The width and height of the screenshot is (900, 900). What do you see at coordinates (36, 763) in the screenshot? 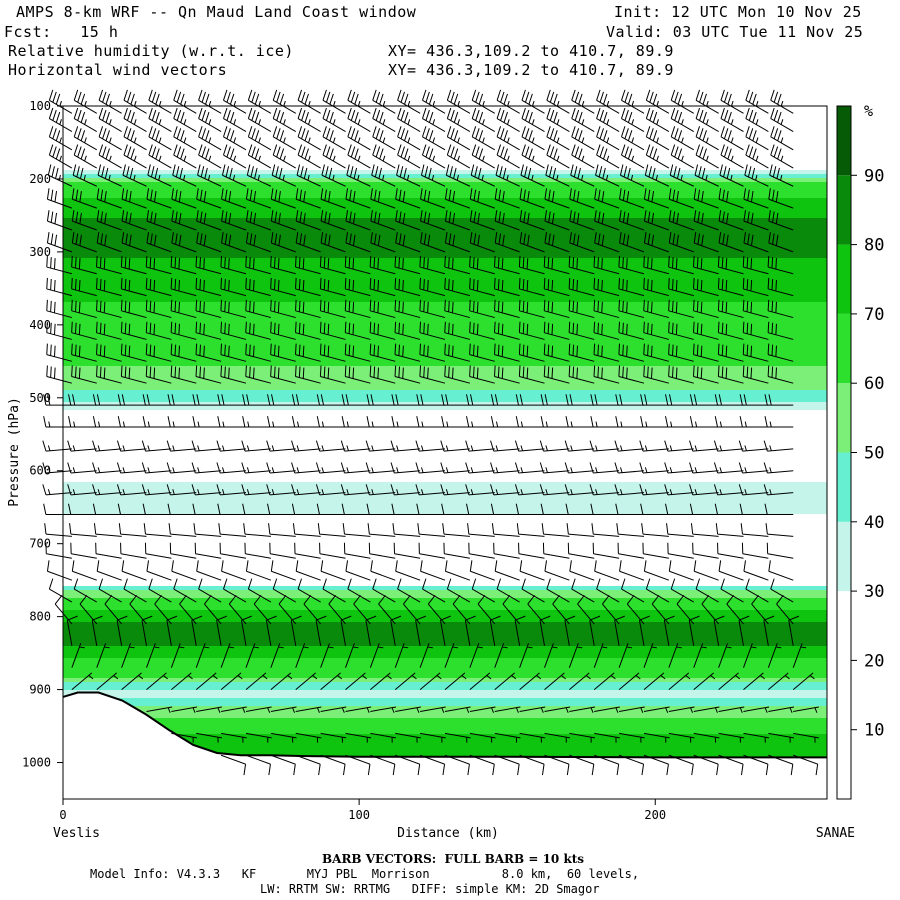
I see `y-tick-label: 1000` at bounding box center [36, 763].